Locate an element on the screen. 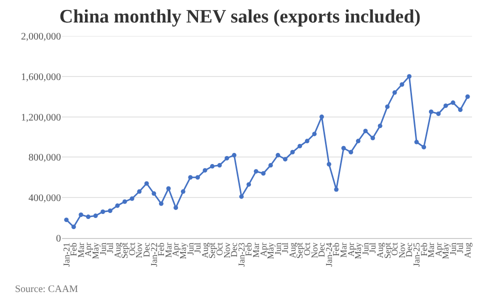 The height and width of the screenshot is (300, 480). x-tick-label: Jan-21 is located at coordinates (66, 254).